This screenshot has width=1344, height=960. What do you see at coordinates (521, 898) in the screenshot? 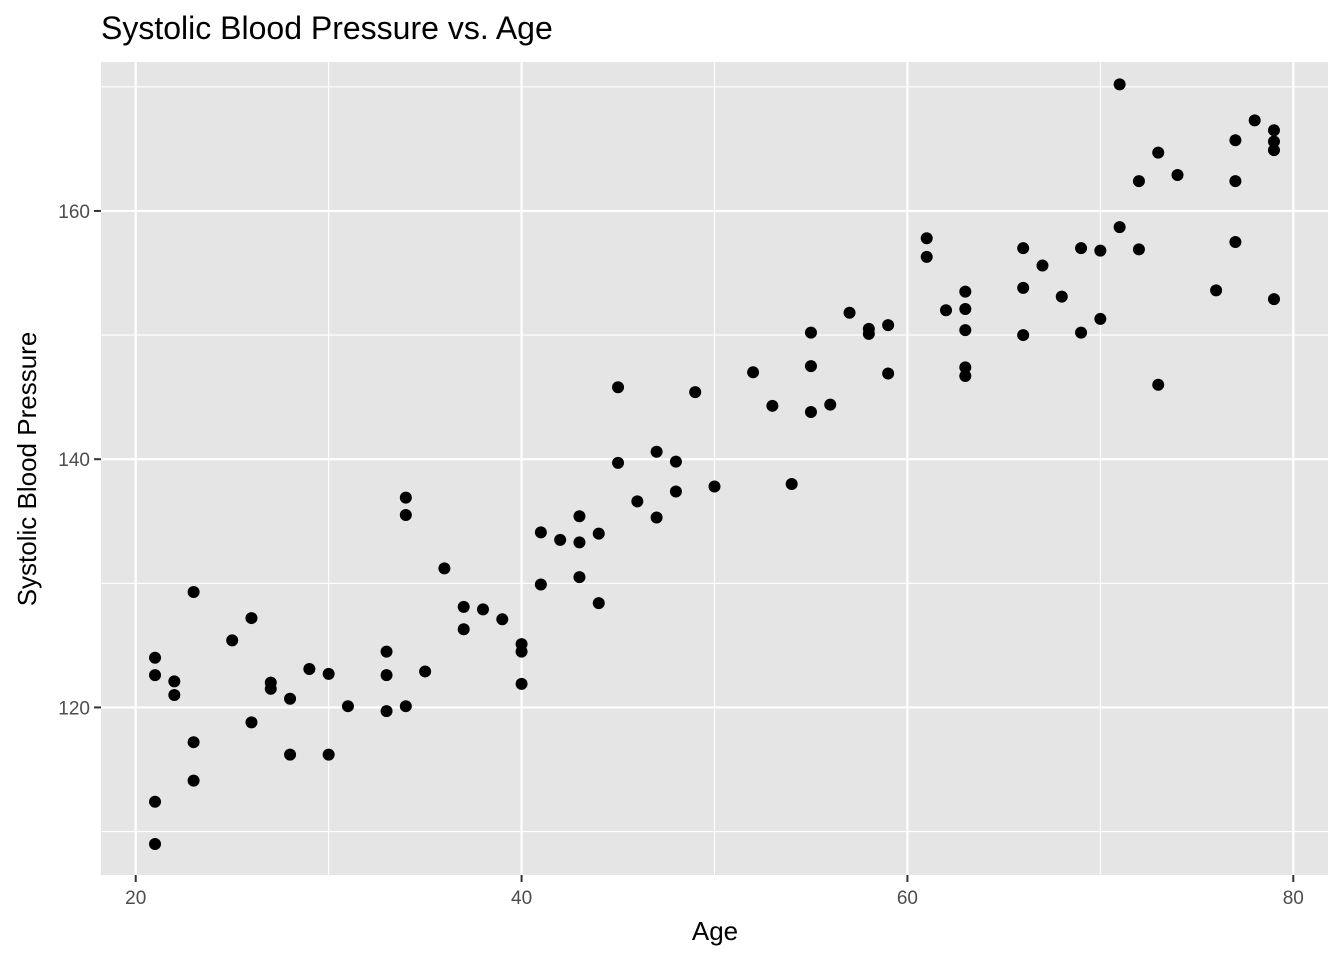
I see `x-tick-label: 40` at bounding box center [521, 898].